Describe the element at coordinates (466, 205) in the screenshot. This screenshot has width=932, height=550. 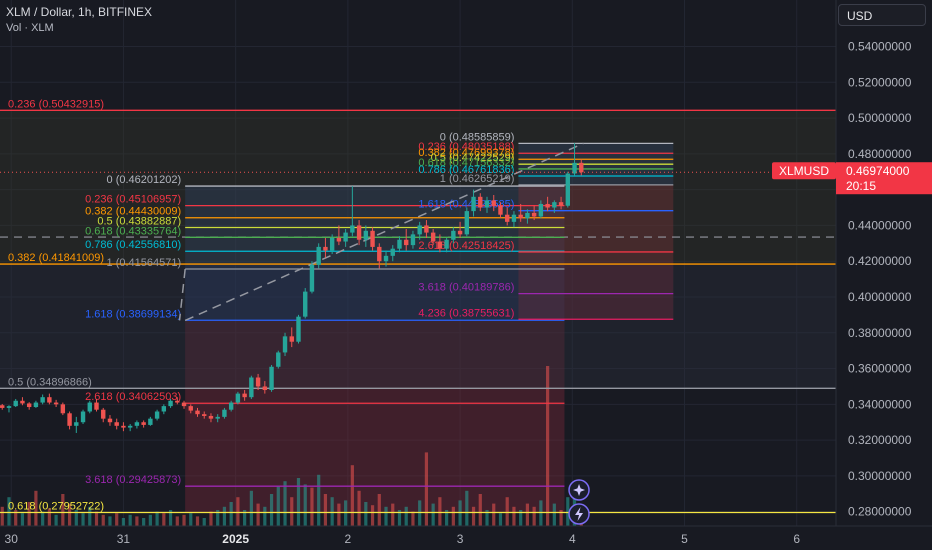
I see `fib-level-label: 1.618 (0.44823585)` at that location.